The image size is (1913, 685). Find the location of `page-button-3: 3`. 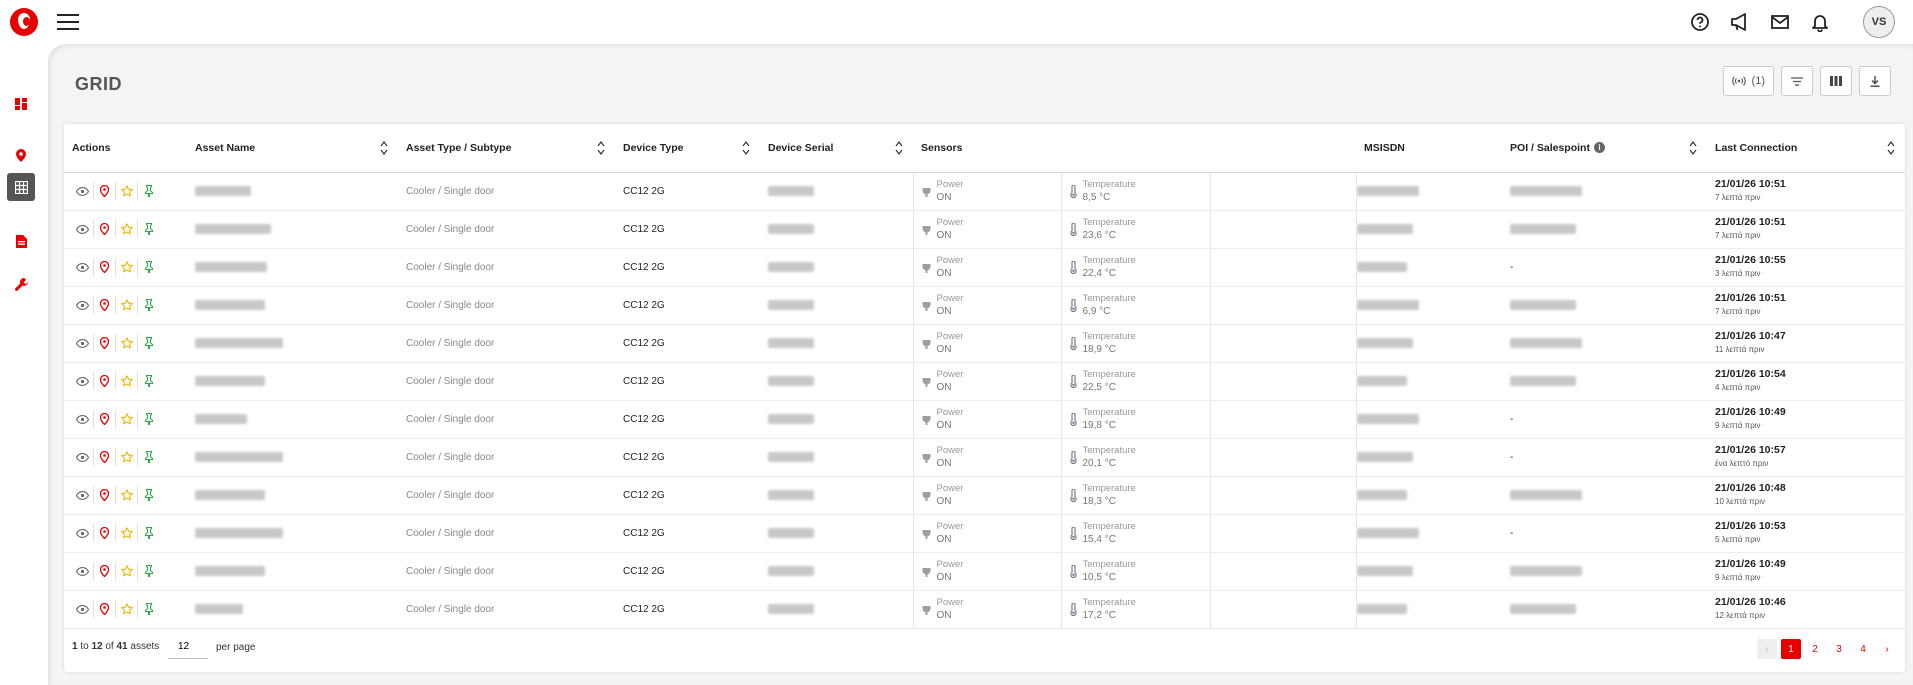

page-button-3: 3 is located at coordinates (1839, 649).